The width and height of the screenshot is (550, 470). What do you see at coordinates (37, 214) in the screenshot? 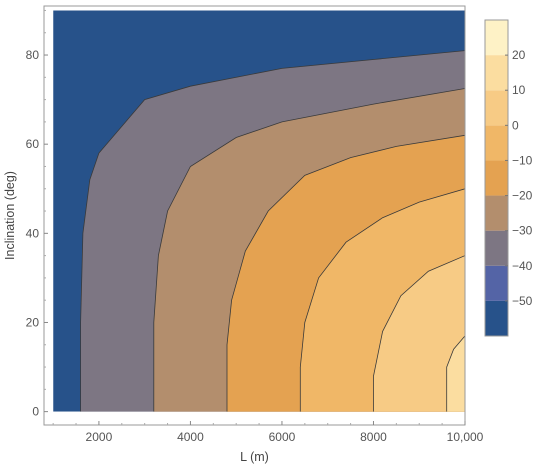
I see `y-axis: 0 20 40 60 80` at bounding box center [37, 214].